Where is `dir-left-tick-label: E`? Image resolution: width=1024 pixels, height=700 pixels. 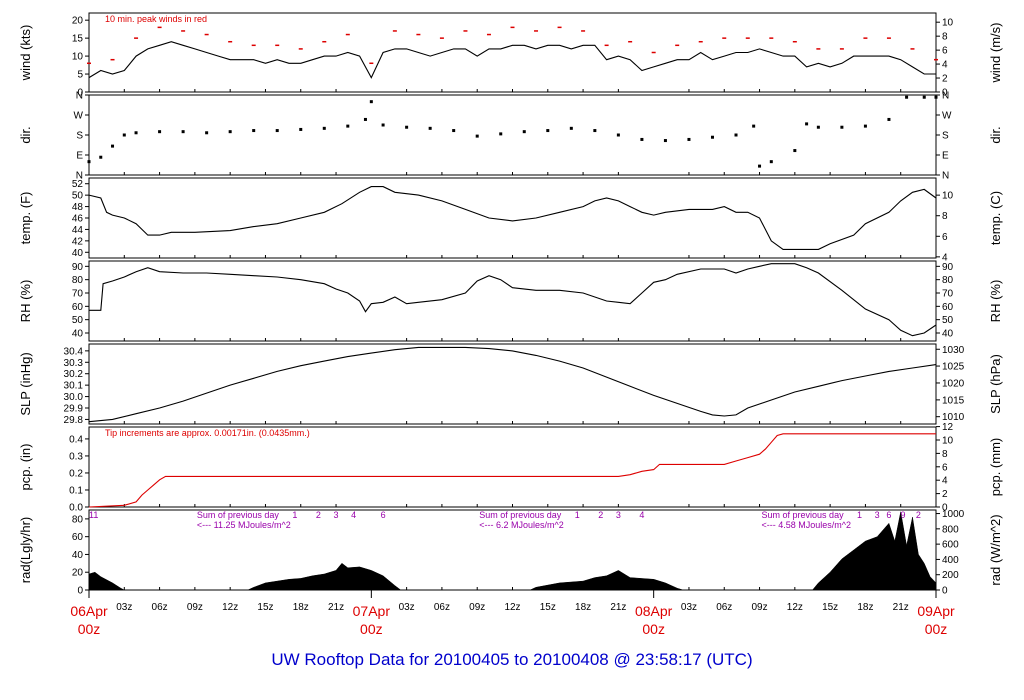
dir-left-tick-label: E is located at coordinates (79, 156).